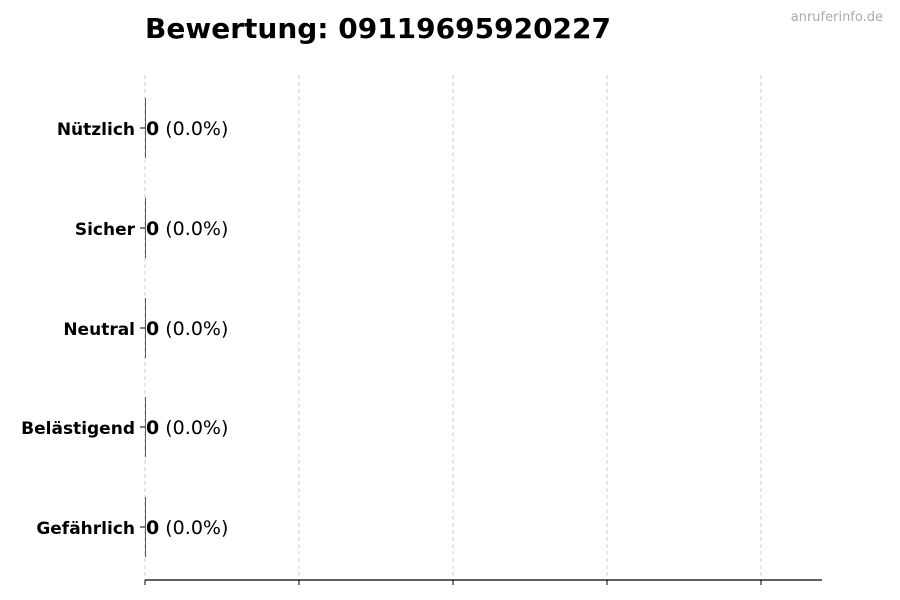 Image resolution: width=900 pixels, height=600 pixels. Describe the element at coordinates (836, 17) in the screenshot. I see `watermark: anruferinfo.de` at that location.